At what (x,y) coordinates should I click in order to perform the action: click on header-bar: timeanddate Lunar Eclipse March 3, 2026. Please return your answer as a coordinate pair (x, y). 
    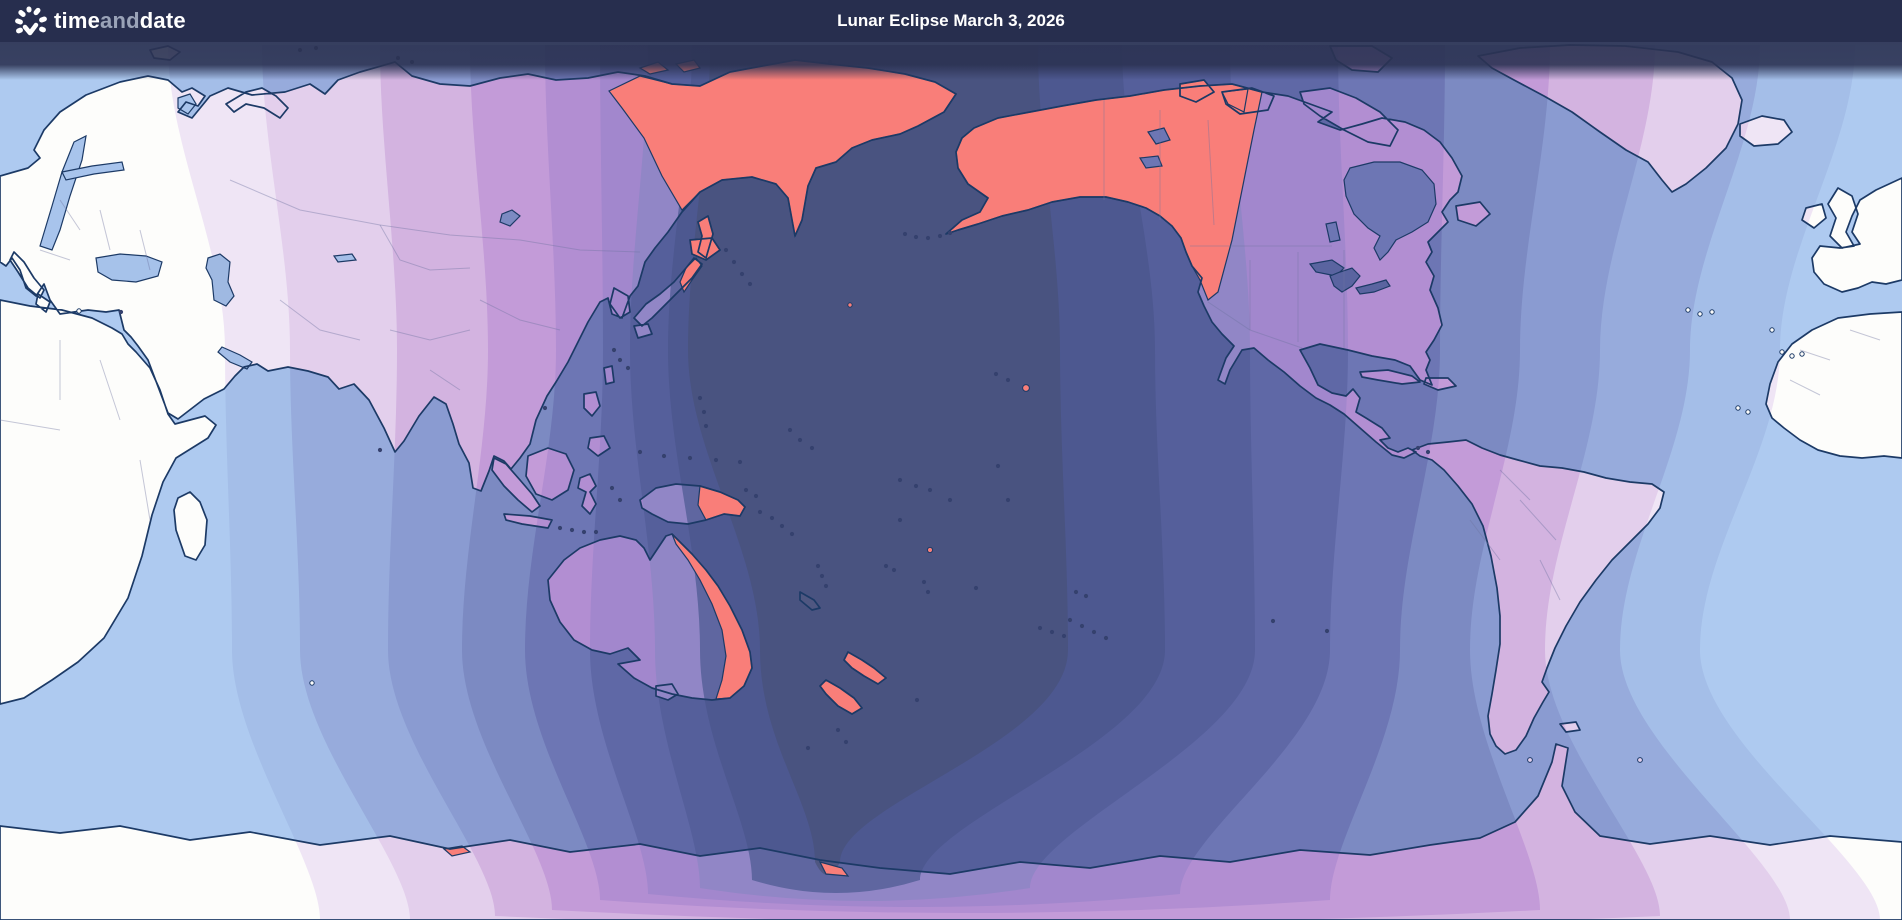
    Looking at the image, I should click on (951, 21).